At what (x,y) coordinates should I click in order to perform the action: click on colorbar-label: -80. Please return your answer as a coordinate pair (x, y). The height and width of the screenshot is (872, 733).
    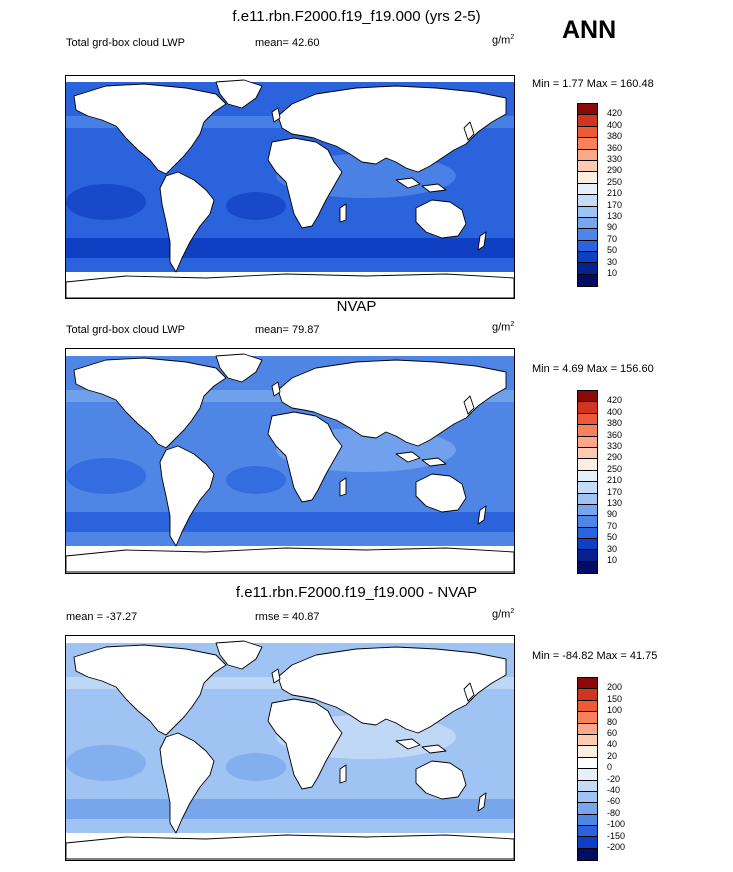
    Looking at the image, I should click on (614, 812).